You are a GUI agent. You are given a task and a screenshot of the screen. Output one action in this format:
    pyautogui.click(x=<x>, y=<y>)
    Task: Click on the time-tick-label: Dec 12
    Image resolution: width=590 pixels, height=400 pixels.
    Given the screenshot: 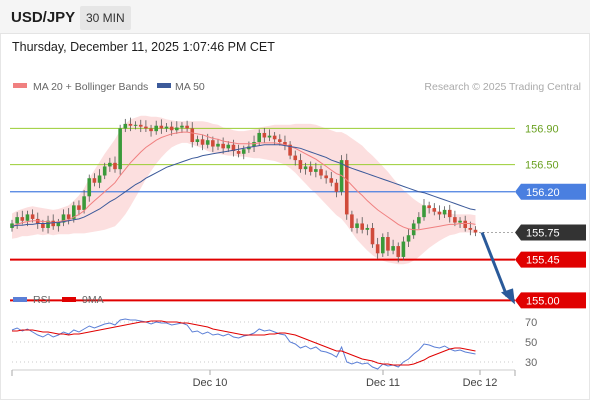 What is the action you would take?
    pyautogui.click(x=480, y=383)
    